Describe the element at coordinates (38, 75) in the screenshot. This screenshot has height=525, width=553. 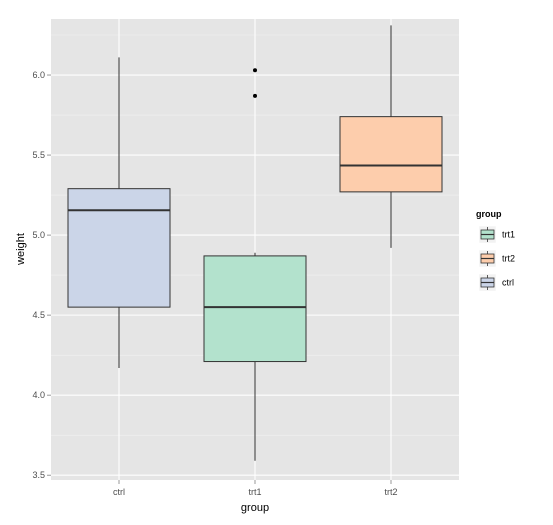
I see `y-tick-label: 6.0` at that location.